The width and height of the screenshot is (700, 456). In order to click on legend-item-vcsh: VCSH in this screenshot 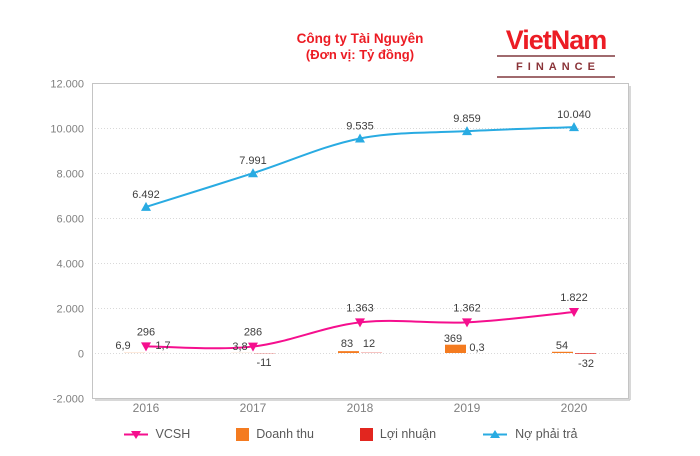, I will do `click(157, 434)`.